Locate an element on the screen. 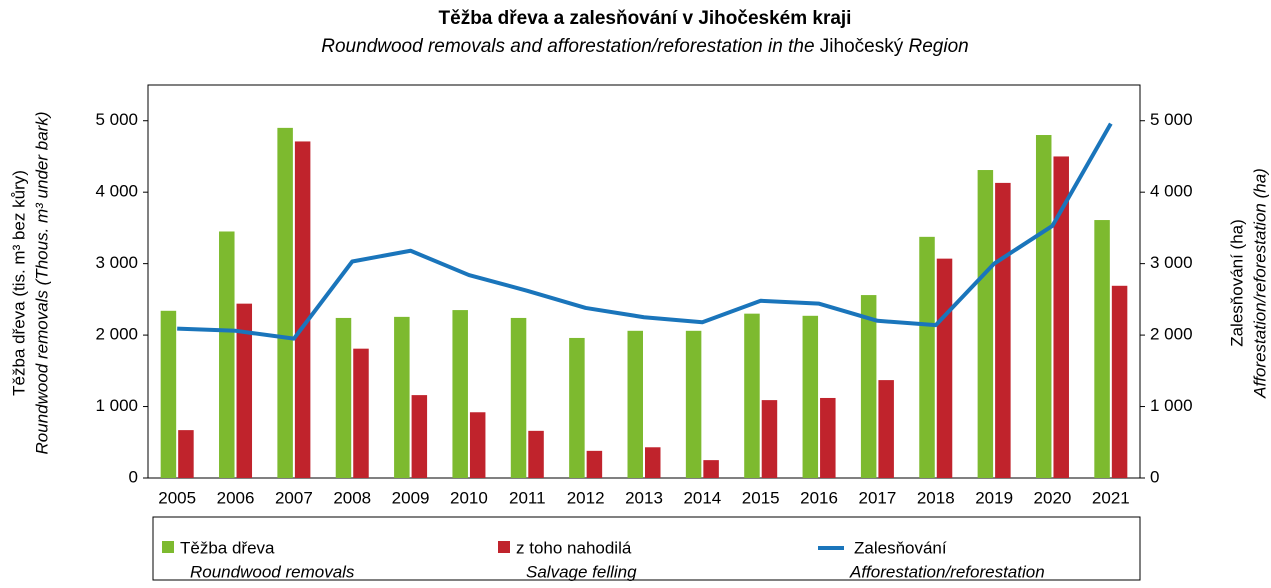 This screenshot has height=588, width=1271. x-tick-label: 2017 is located at coordinates (877, 497).